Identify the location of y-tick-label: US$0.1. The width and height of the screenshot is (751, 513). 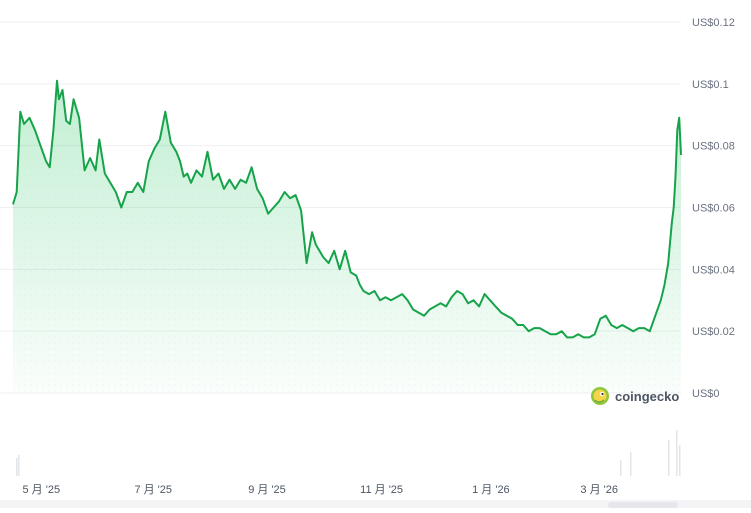
(710, 85).